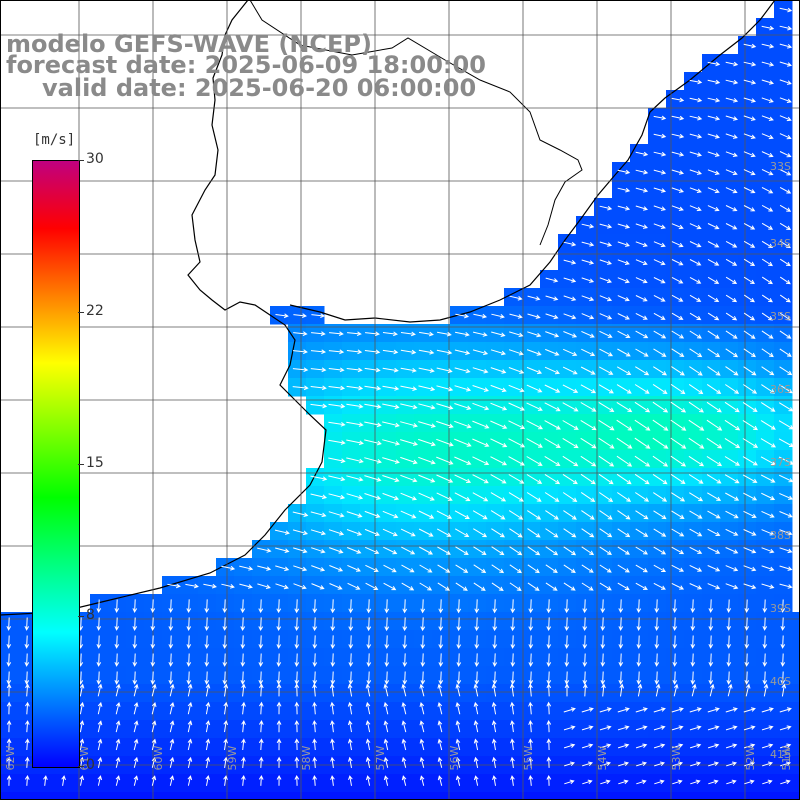 The width and height of the screenshot is (800, 800). Describe the element at coordinates (90, 765) in the screenshot. I see `colorbar-tick-label: 0` at that location.